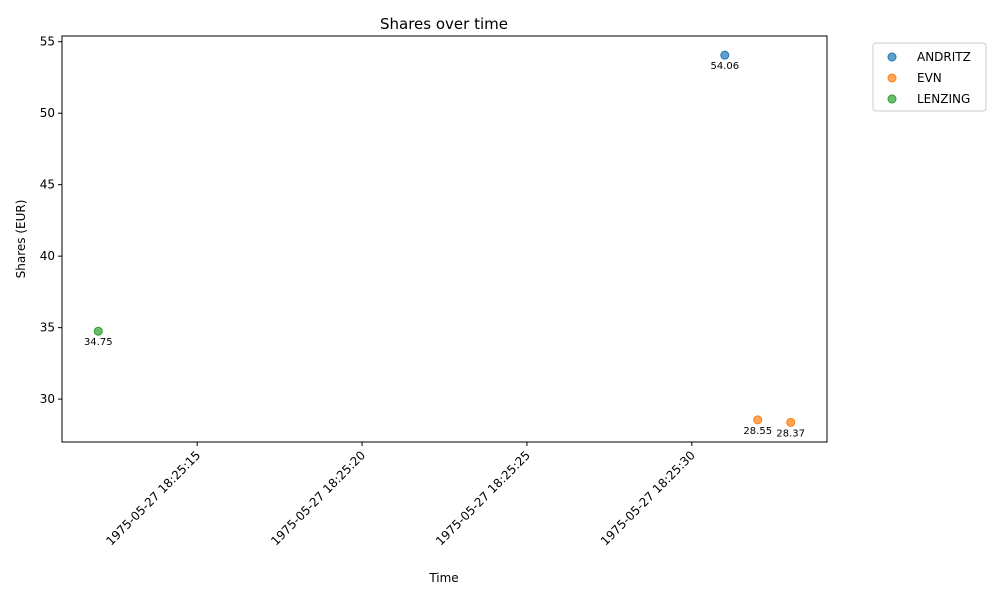 The height and width of the screenshot is (600, 1000). What do you see at coordinates (47, 256) in the screenshot?
I see `y-tick-label: 40` at bounding box center [47, 256].